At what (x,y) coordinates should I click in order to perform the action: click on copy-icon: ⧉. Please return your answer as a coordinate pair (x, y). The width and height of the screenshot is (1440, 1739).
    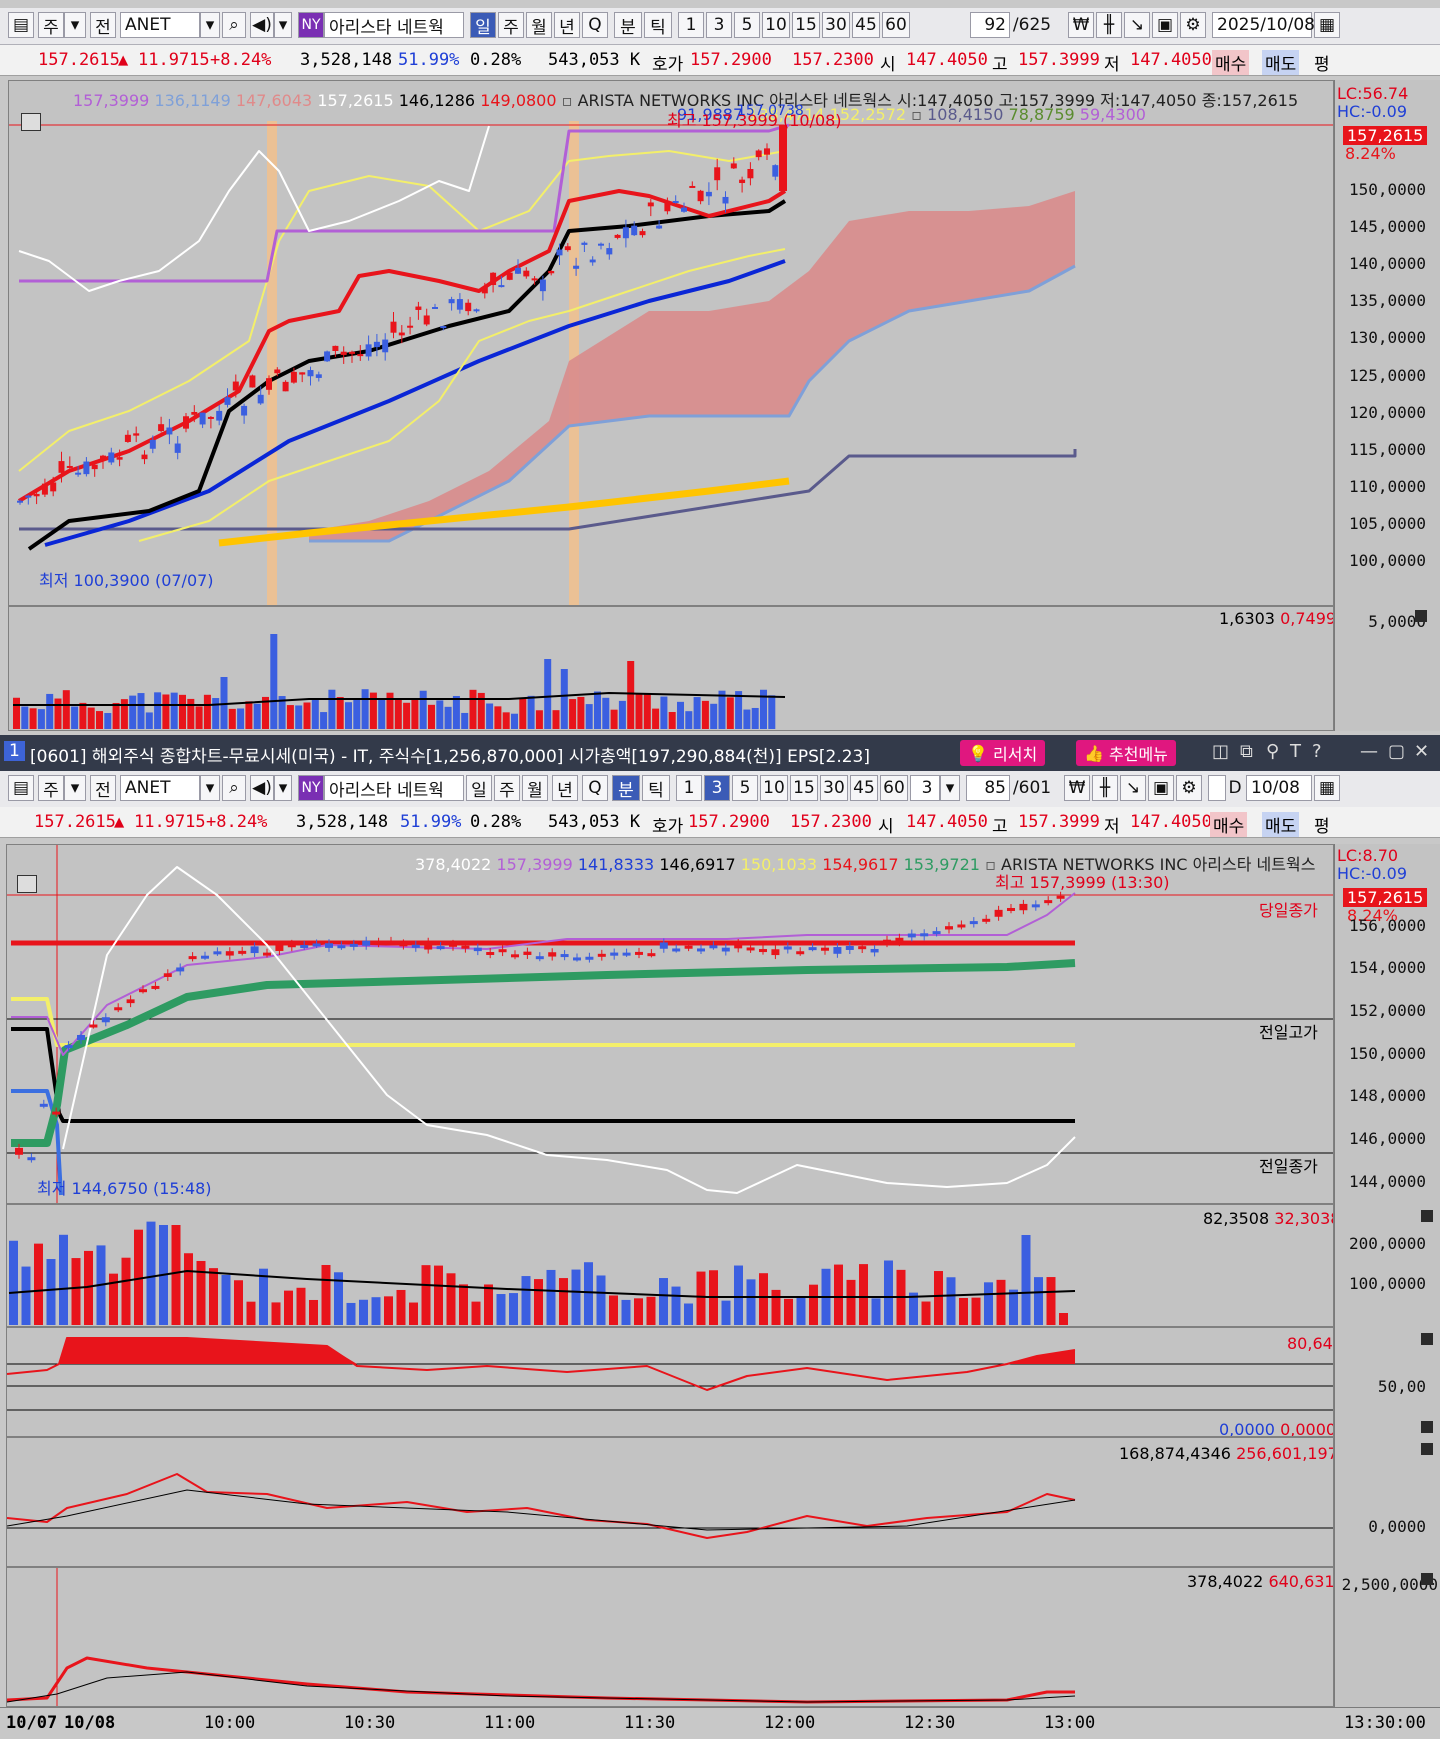
    Looking at the image, I should click on (1246, 751).